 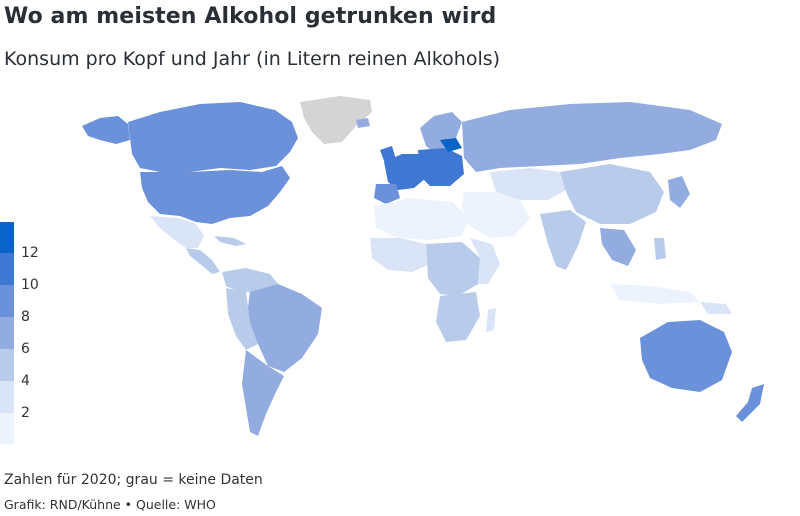 What do you see at coordinates (458, 317) in the screenshot?
I see `region-southern-africa` at bounding box center [458, 317].